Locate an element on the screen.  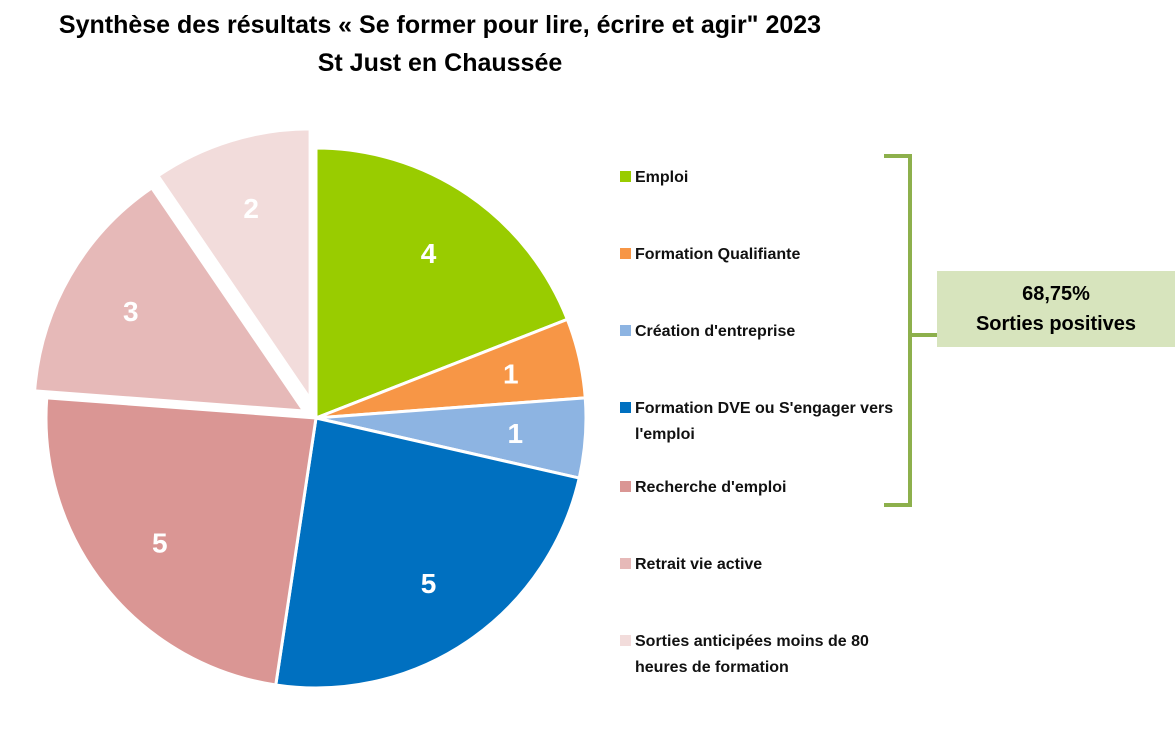
legend-label: Recherche d'emploi is located at coordinates (711, 487).